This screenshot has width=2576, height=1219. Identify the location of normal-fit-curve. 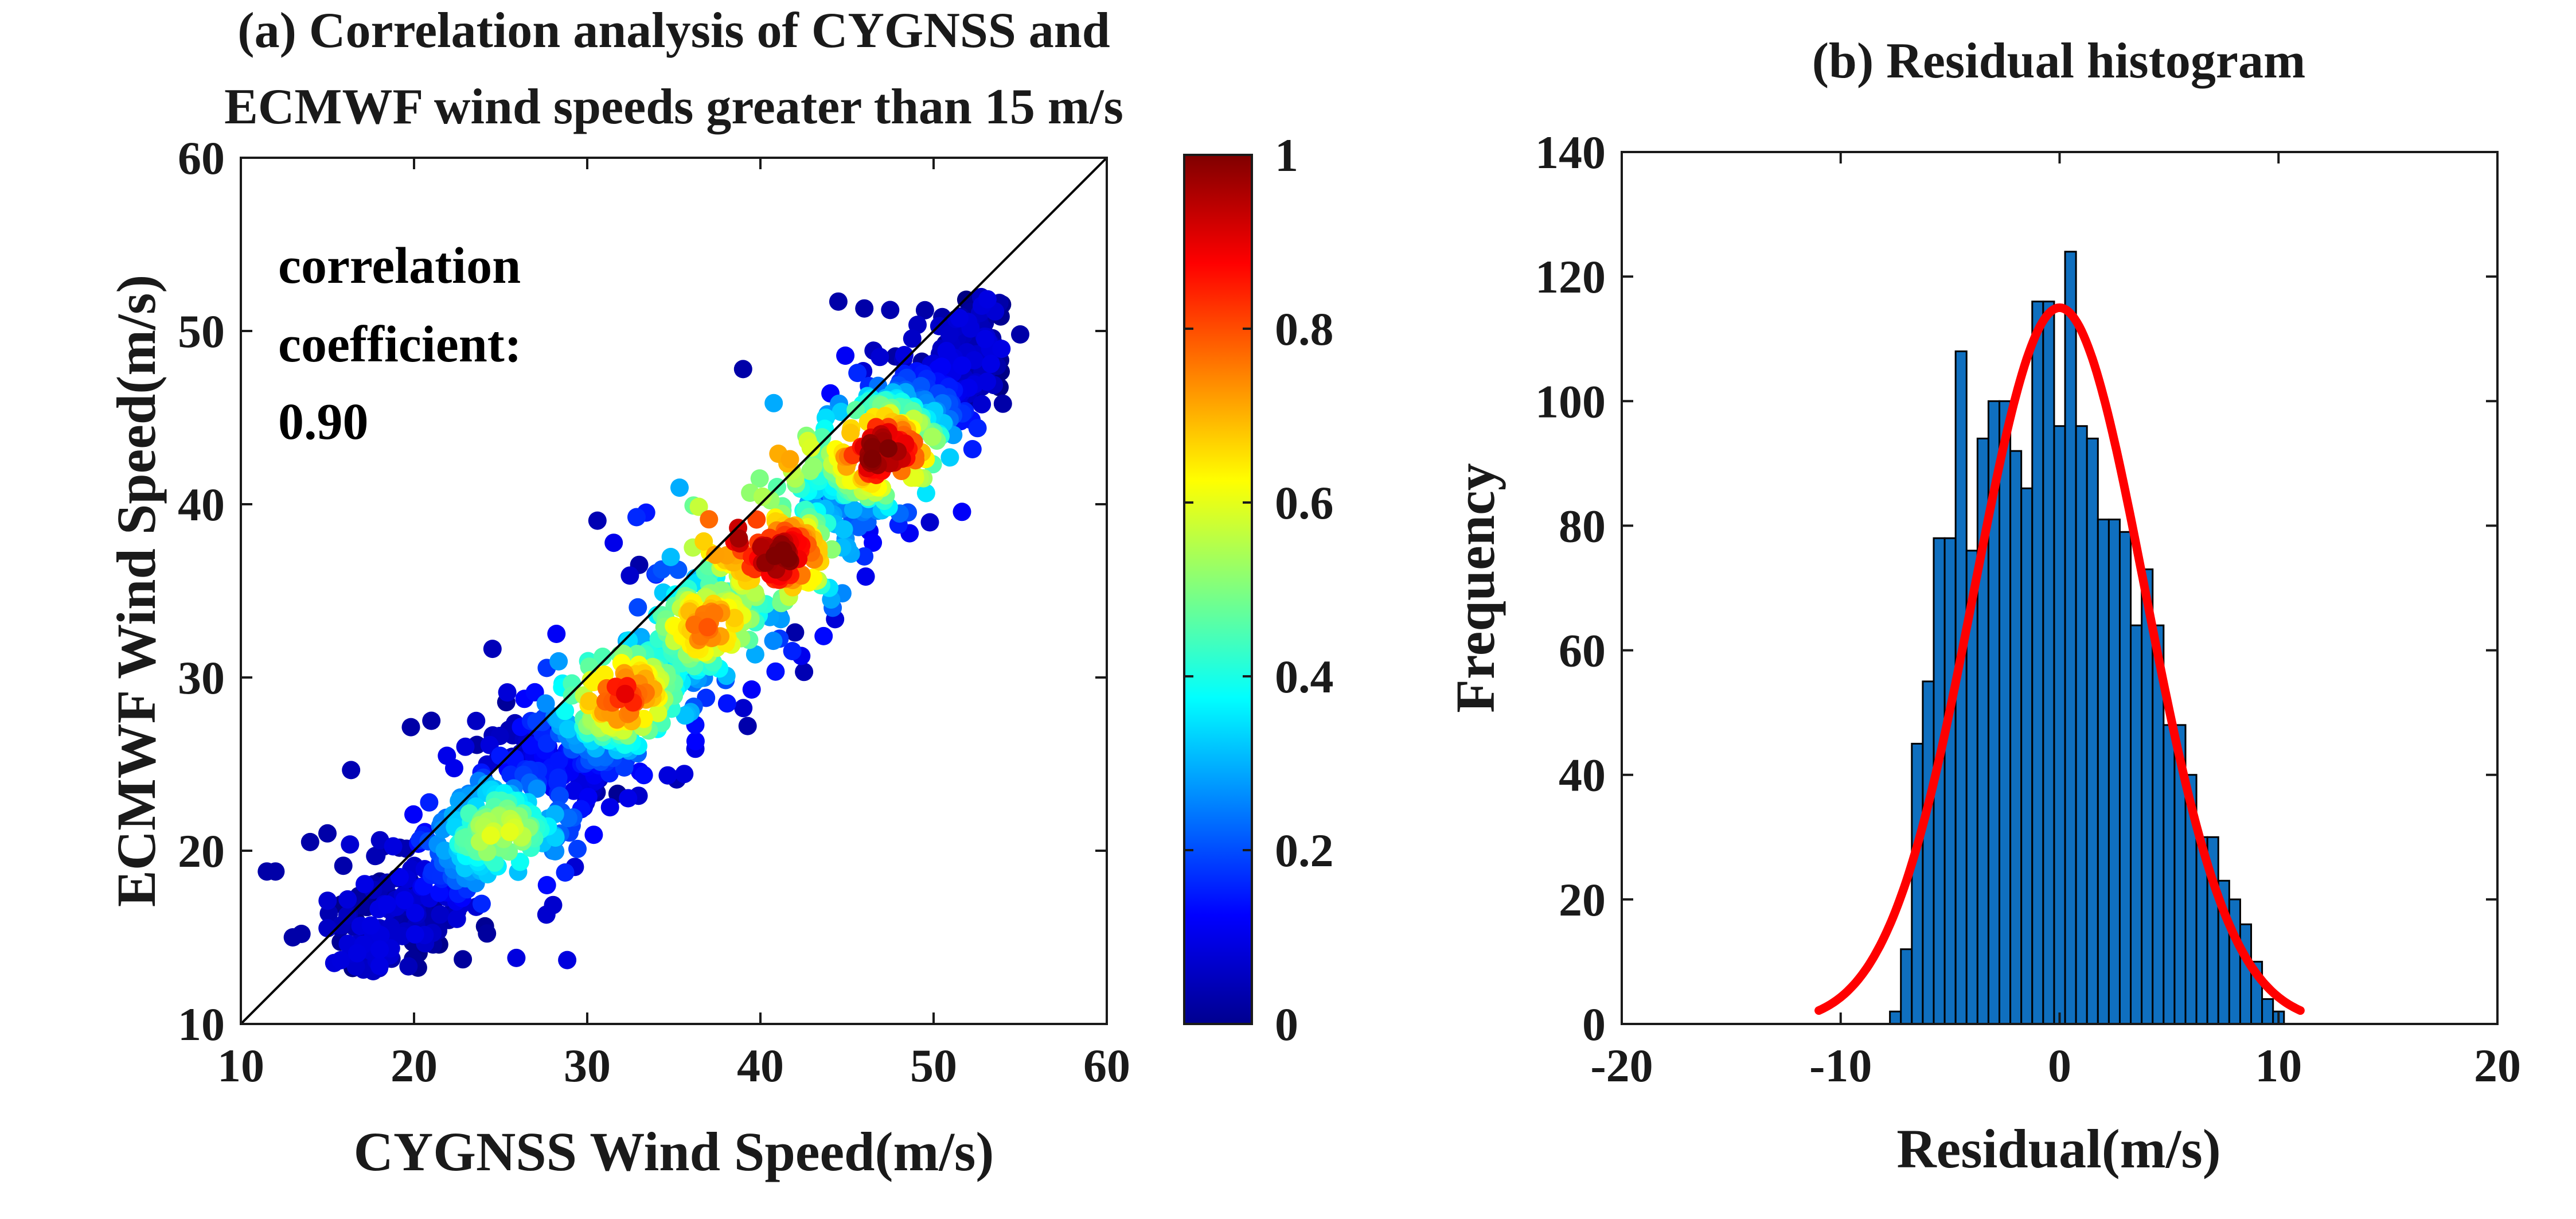
(2060, 659).